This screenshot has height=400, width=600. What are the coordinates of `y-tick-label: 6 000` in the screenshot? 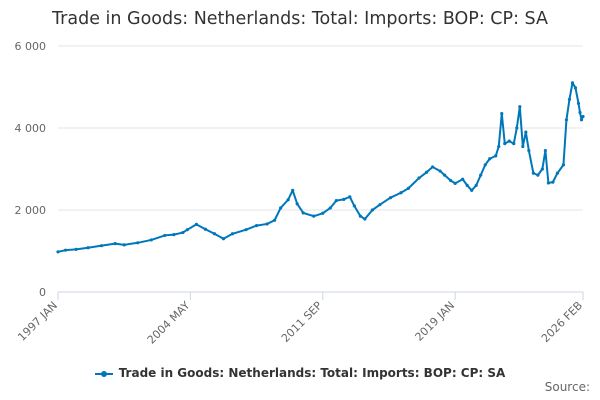 It's located at (31, 46).